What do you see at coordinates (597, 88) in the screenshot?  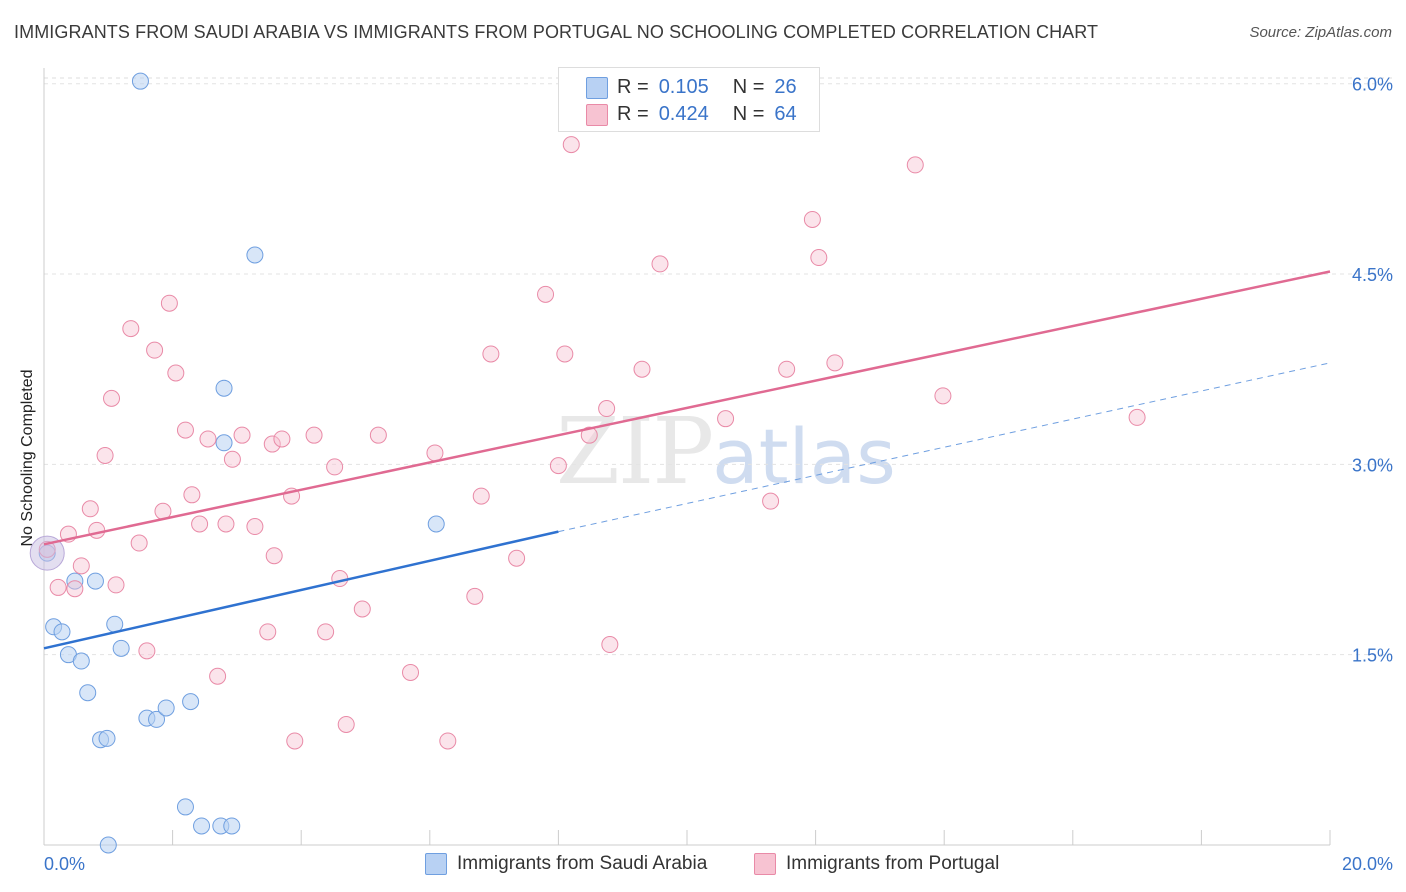 I see `legend-swatch-saudi-arabia` at bounding box center [597, 88].